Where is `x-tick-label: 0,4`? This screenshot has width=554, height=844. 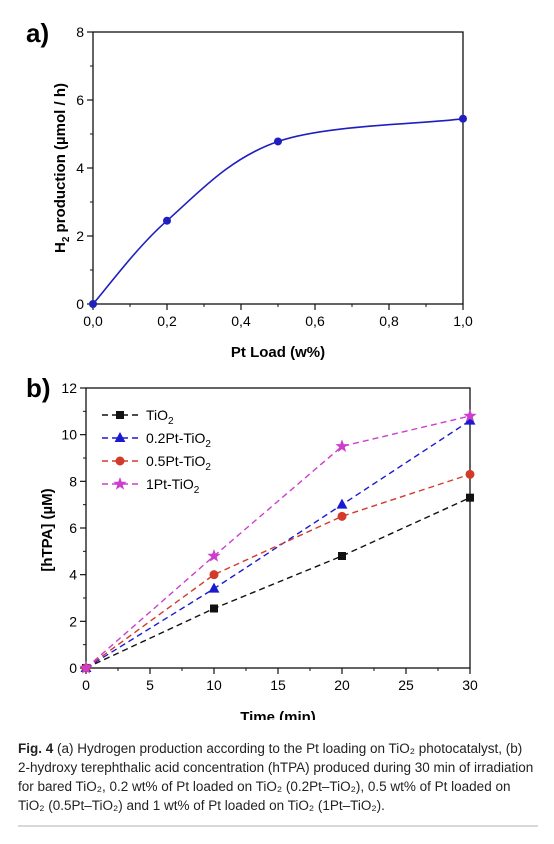
x-tick-label: 0,4 is located at coordinates (241, 321).